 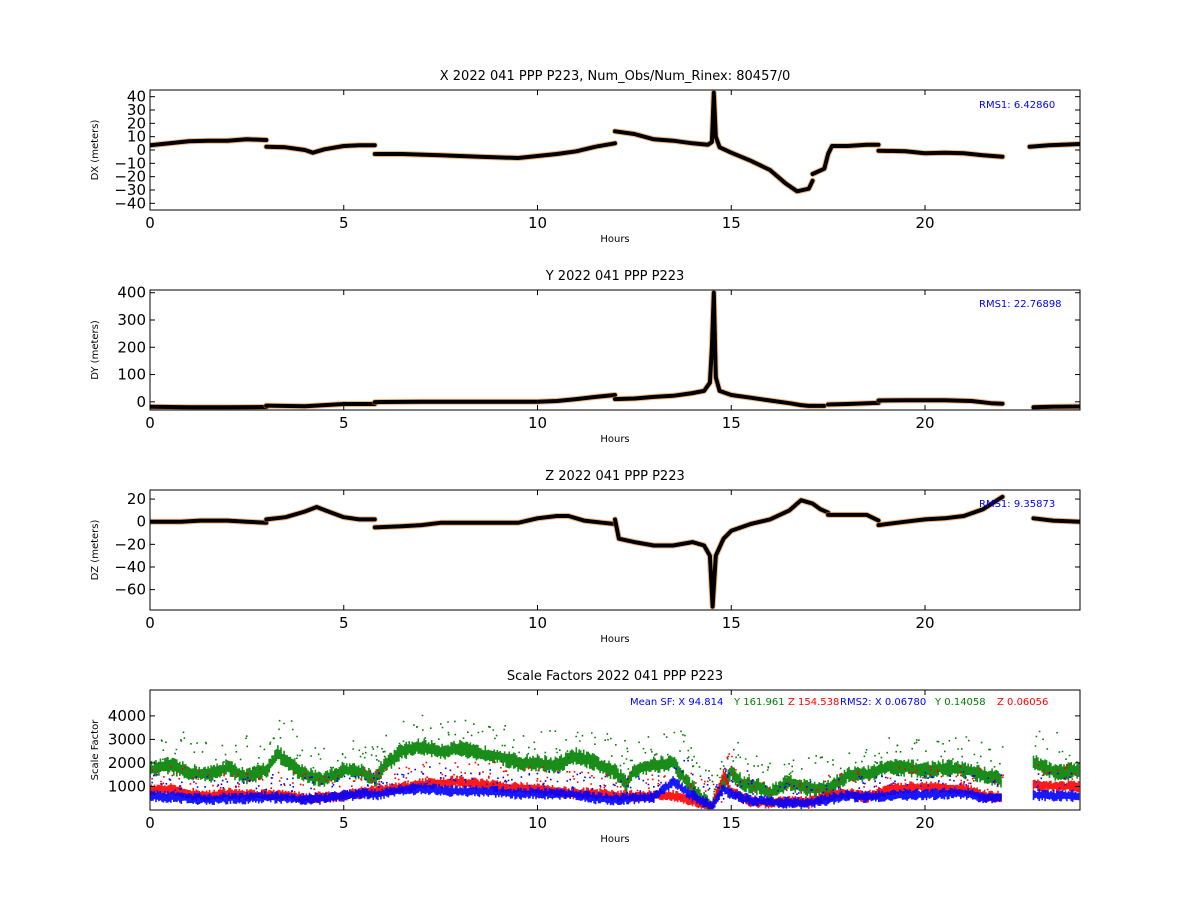 I want to click on stat-annotation: Y 0.14058, so click(x=960, y=702).